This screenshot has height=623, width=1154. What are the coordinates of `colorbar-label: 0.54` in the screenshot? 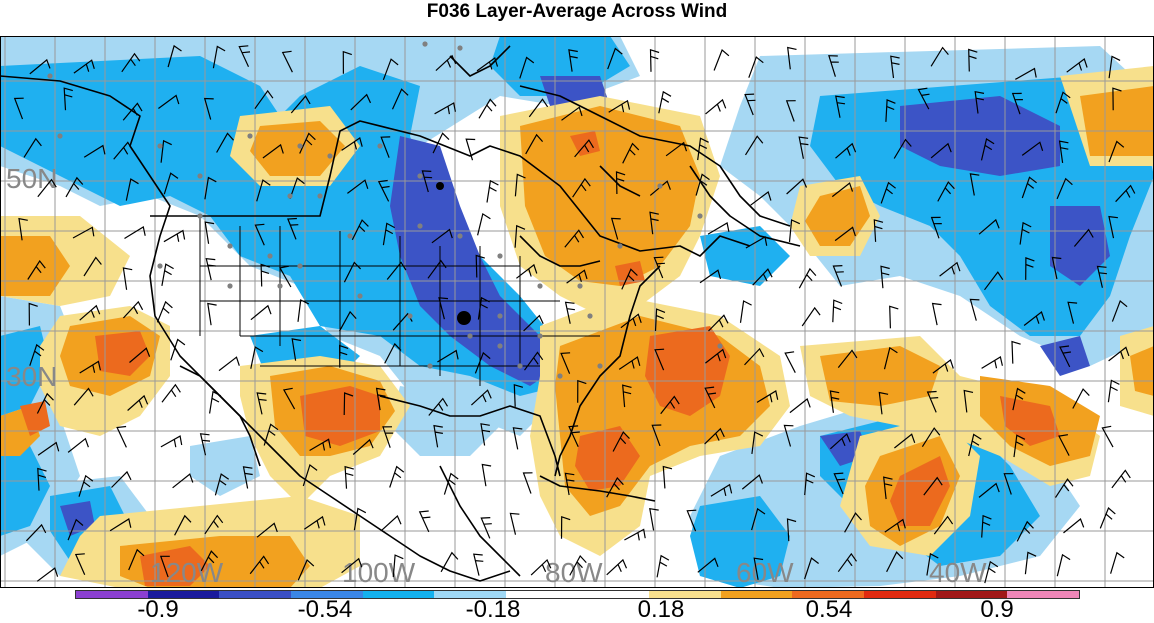 It's located at (829, 609).